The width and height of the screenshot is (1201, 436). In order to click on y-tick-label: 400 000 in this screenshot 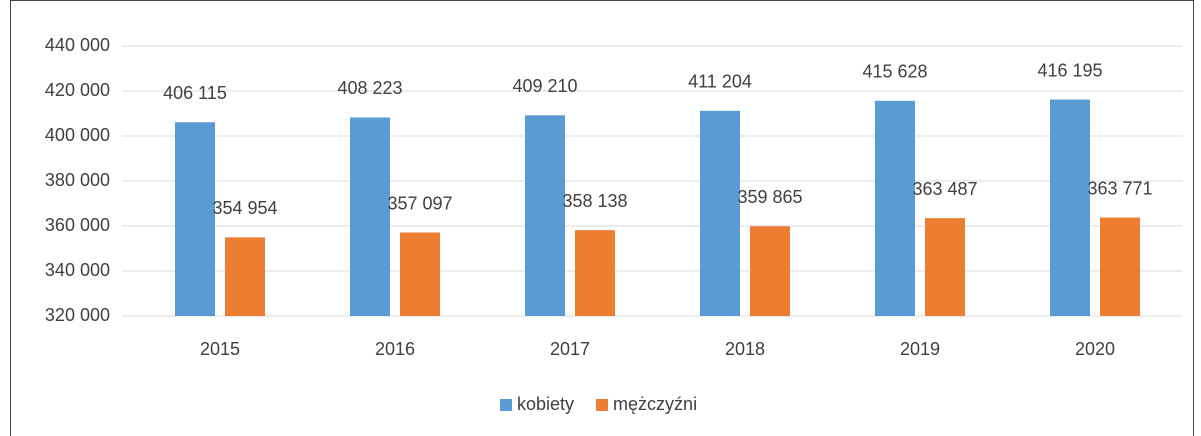, I will do `click(77, 135)`.